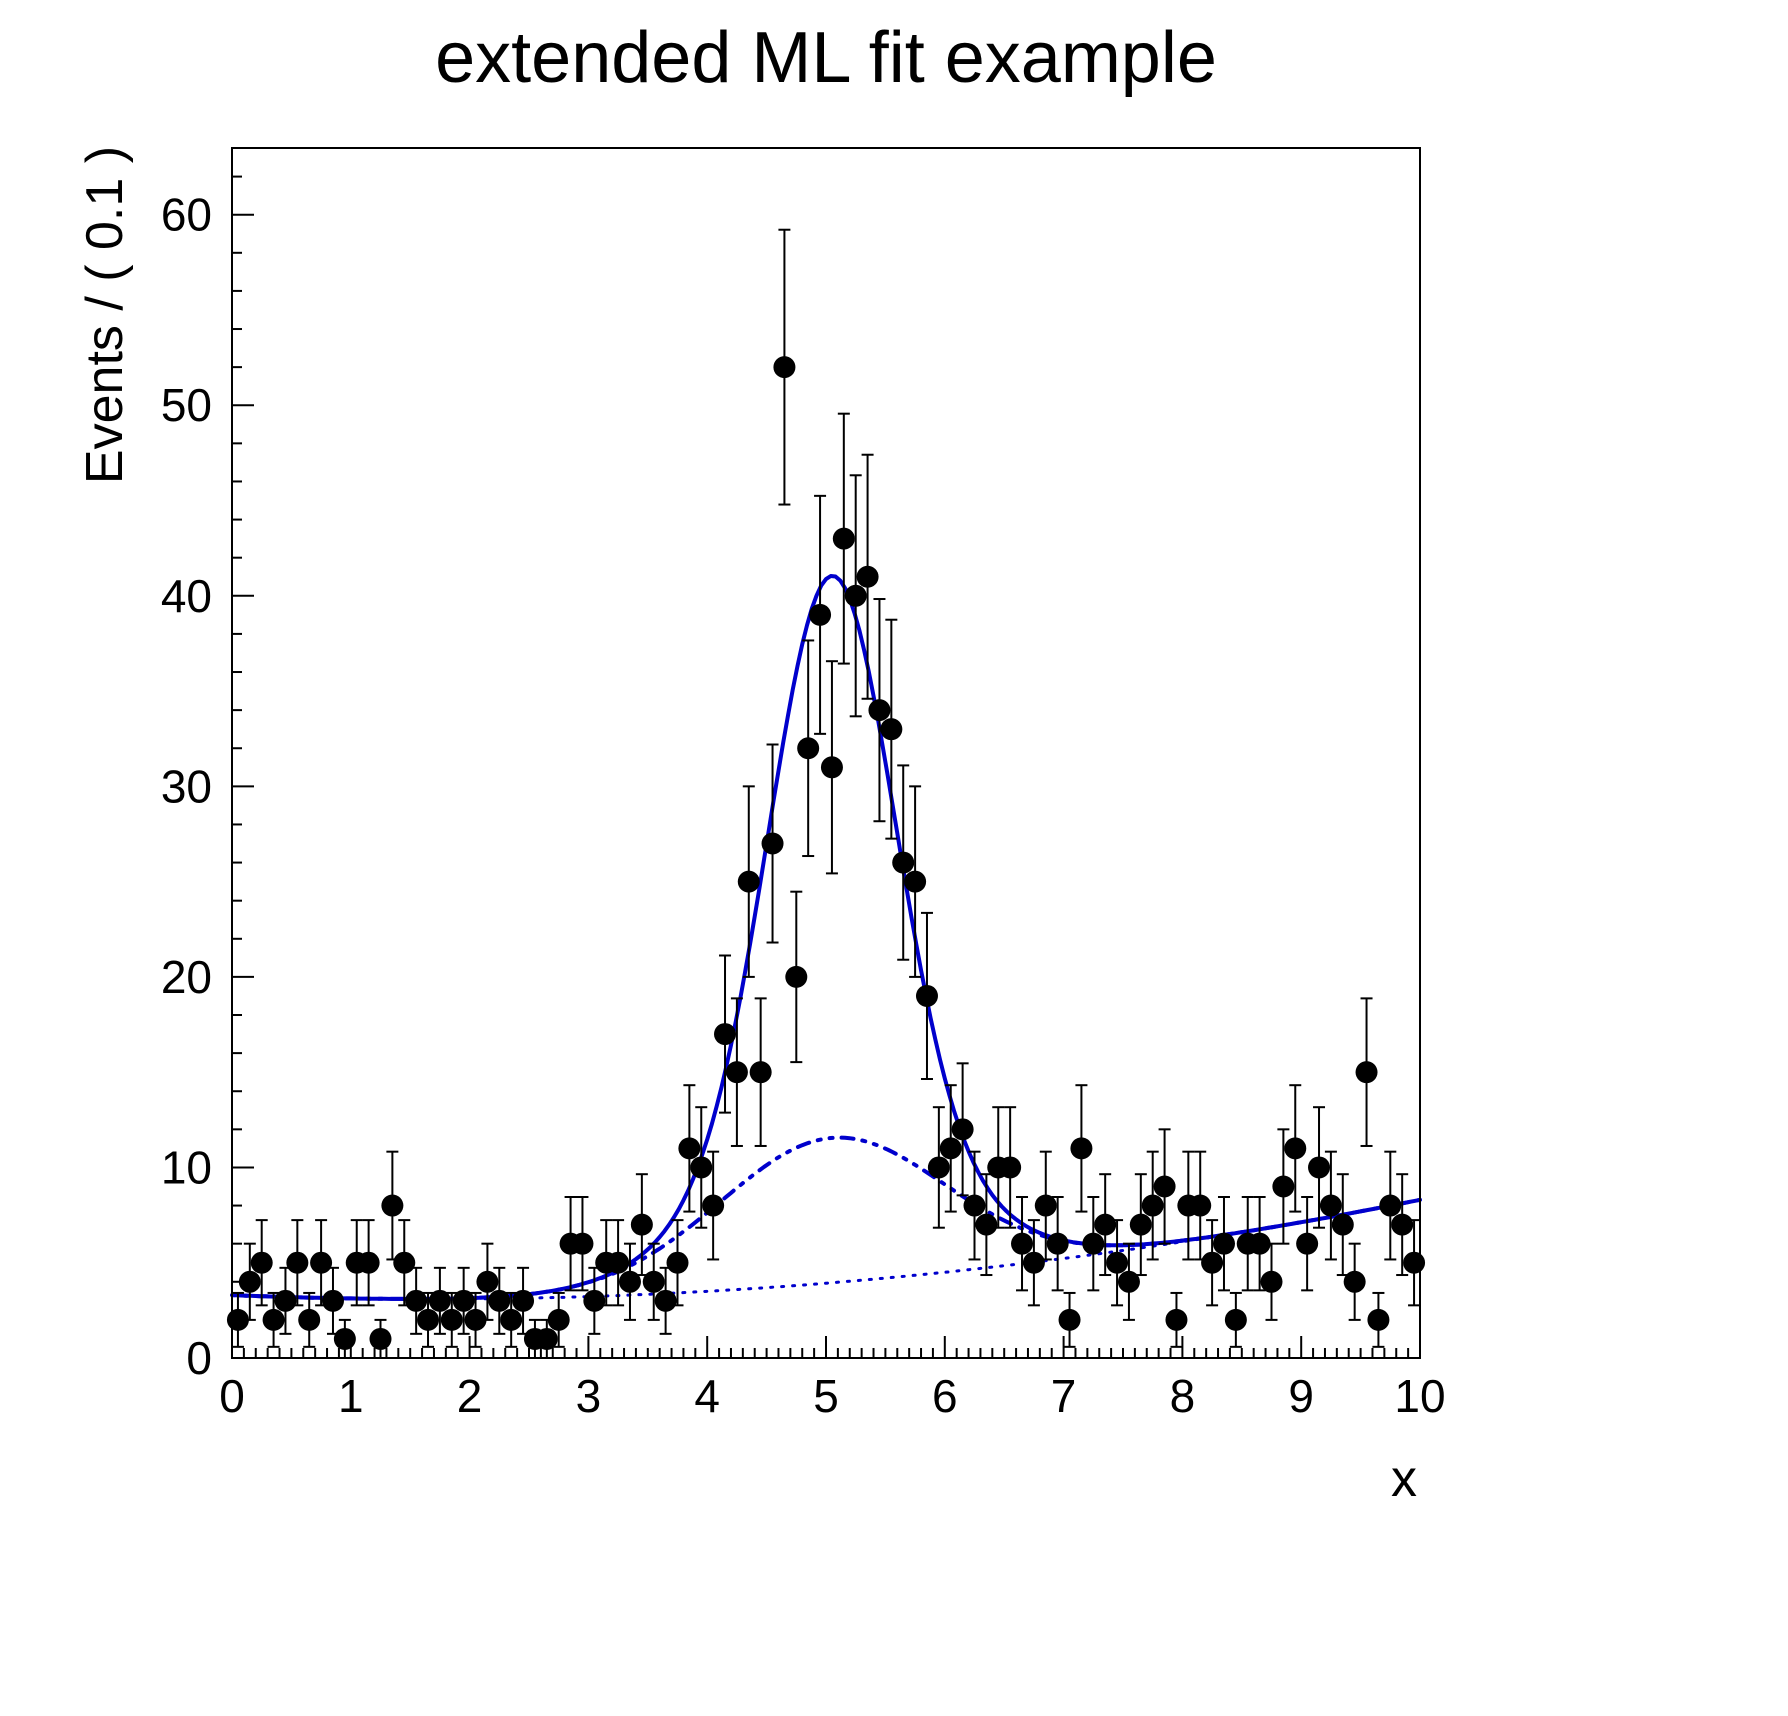  What do you see at coordinates (470, 1396) in the screenshot?
I see `x-tick-label: 2` at bounding box center [470, 1396].